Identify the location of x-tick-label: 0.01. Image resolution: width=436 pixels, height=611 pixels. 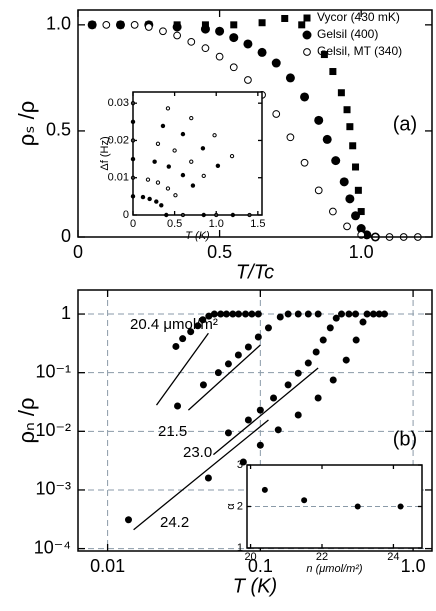
(107, 566).